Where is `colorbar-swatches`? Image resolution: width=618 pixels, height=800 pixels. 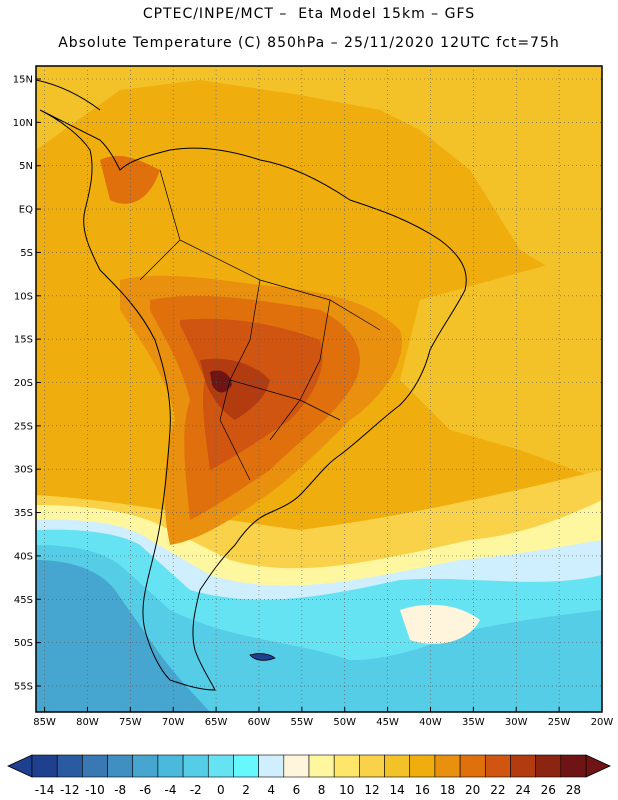 colorbar-swatches is located at coordinates (309, 766).